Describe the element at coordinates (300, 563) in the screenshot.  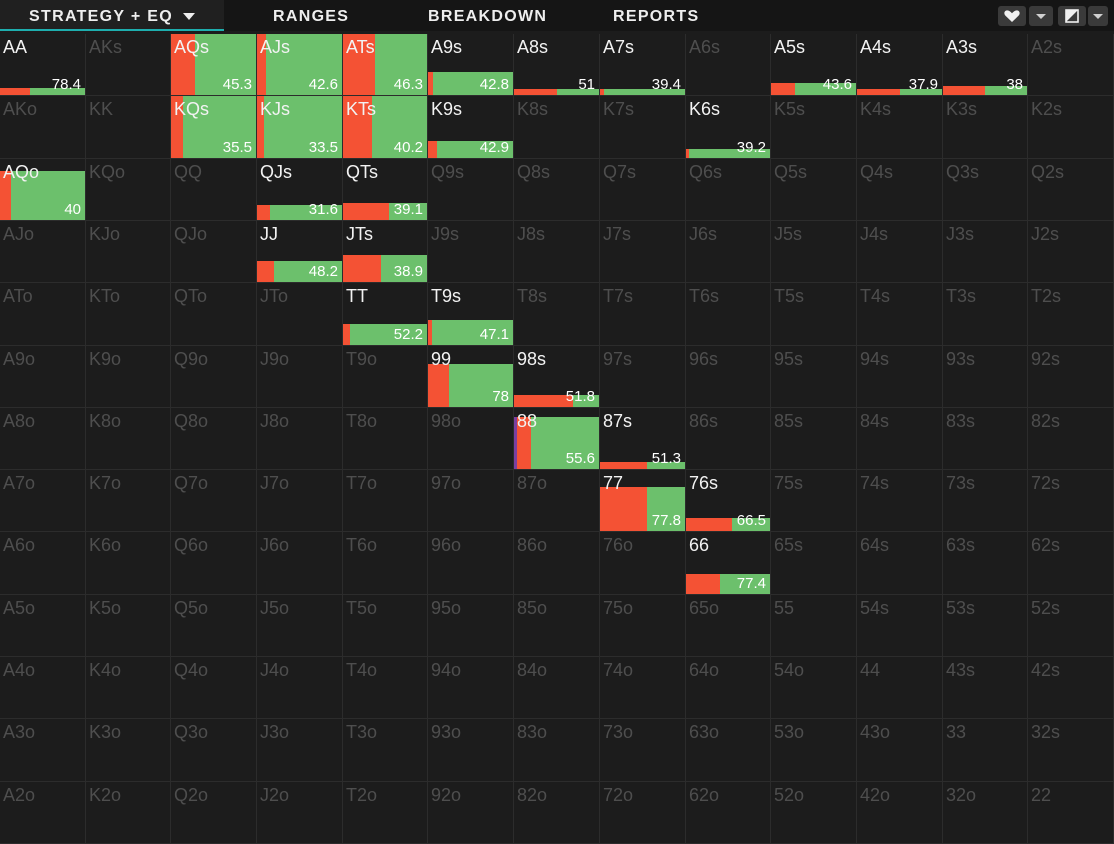
I see `hand-cell-J6o: J6o` at that location.